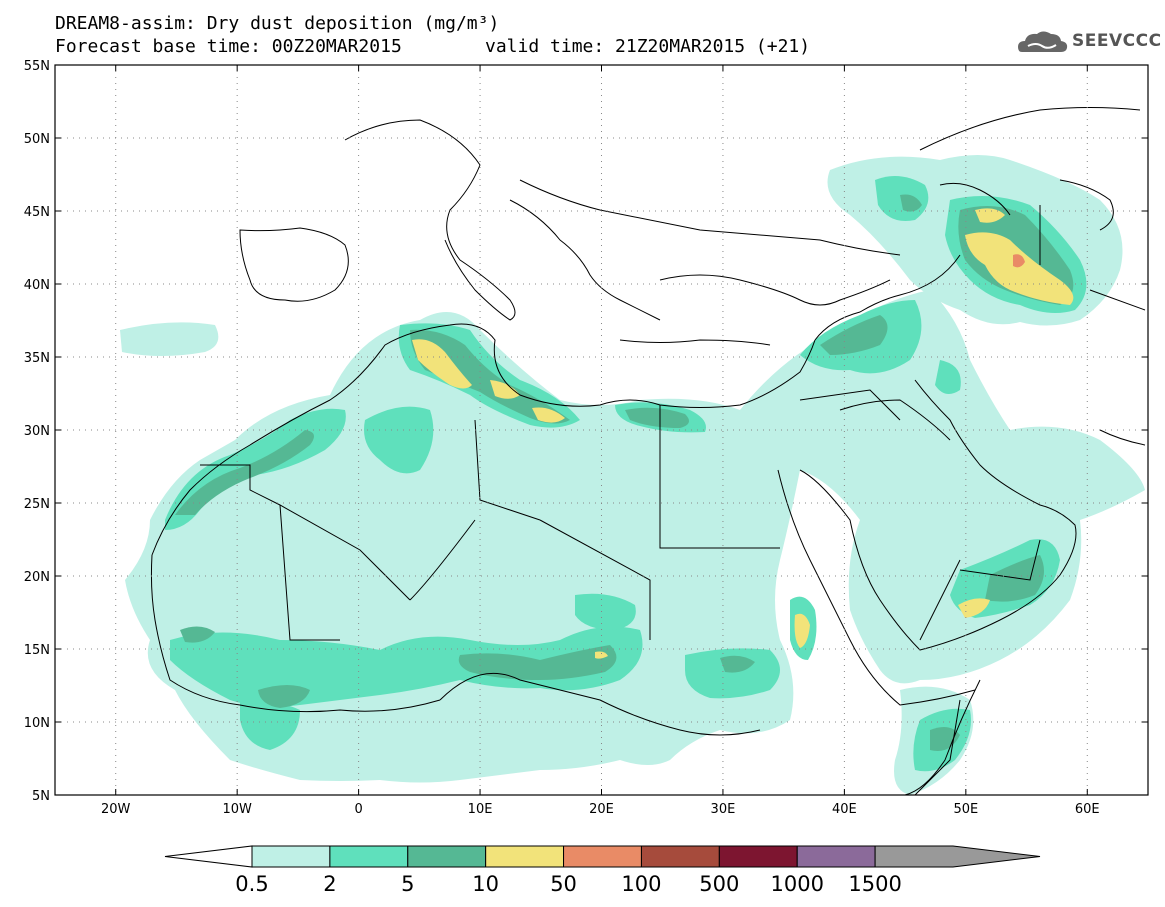 Image resolution: width=1165 pixels, height=907 pixels. Describe the element at coordinates (37, 577) in the screenshot. I see `lat-label: 20N` at that location.